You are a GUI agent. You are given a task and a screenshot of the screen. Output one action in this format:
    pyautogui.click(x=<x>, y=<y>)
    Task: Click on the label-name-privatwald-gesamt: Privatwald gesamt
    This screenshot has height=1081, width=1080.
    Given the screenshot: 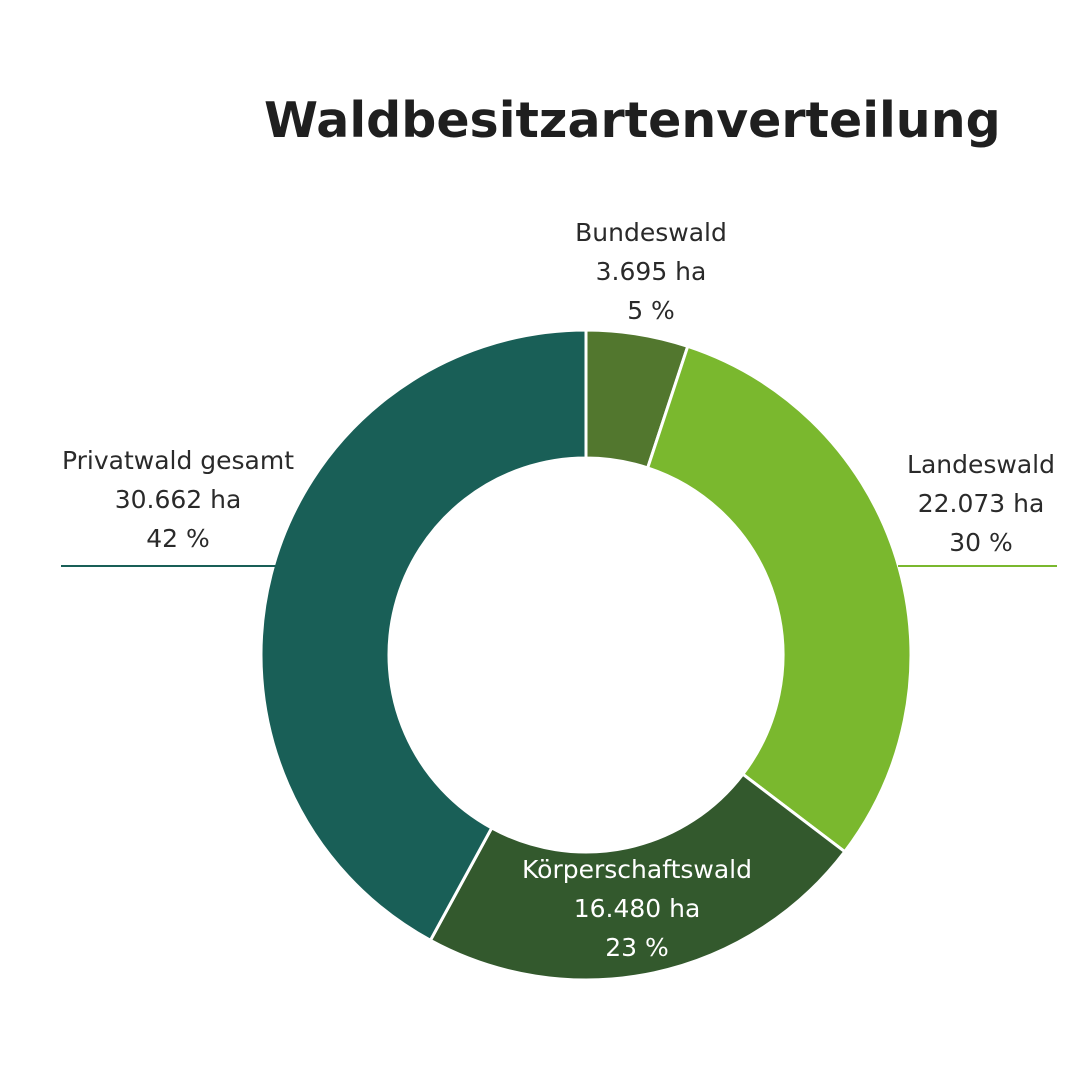 What is the action you would take?
    pyautogui.click(x=178, y=460)
    